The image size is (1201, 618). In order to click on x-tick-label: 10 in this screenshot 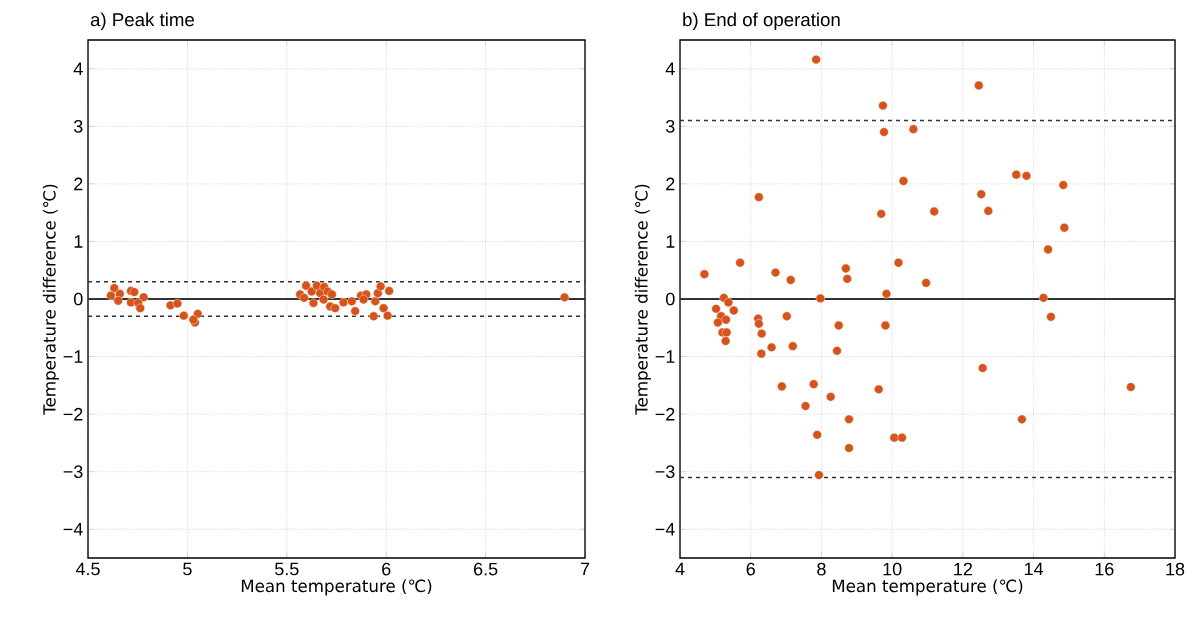, I will do `click(892, 569)`.